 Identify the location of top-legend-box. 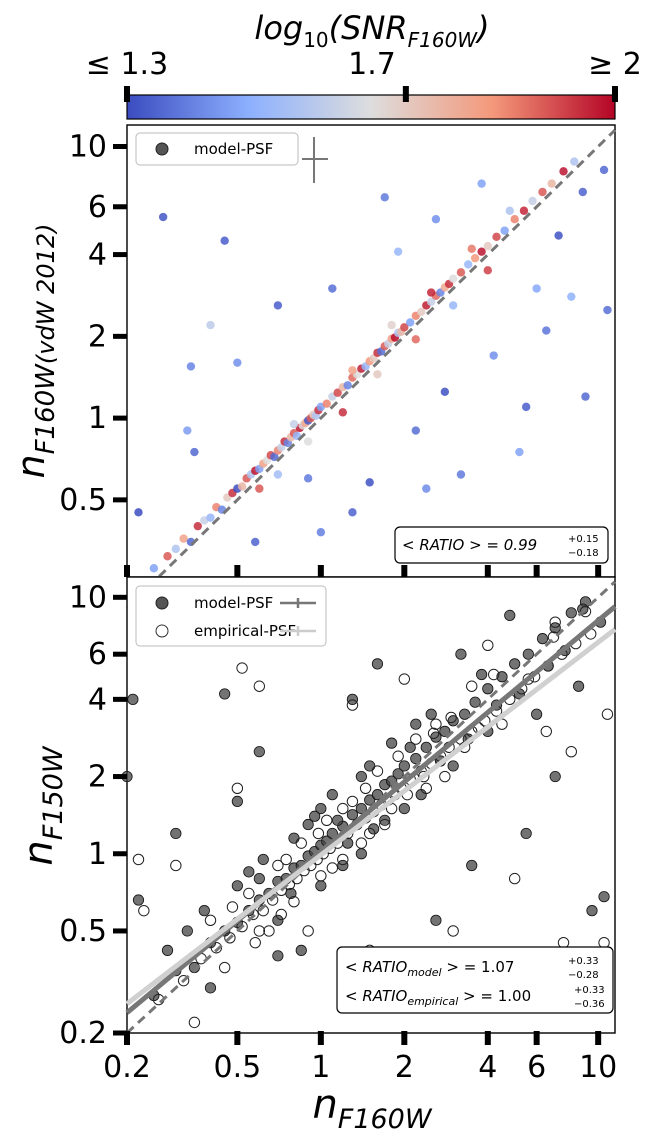
(217, 149).